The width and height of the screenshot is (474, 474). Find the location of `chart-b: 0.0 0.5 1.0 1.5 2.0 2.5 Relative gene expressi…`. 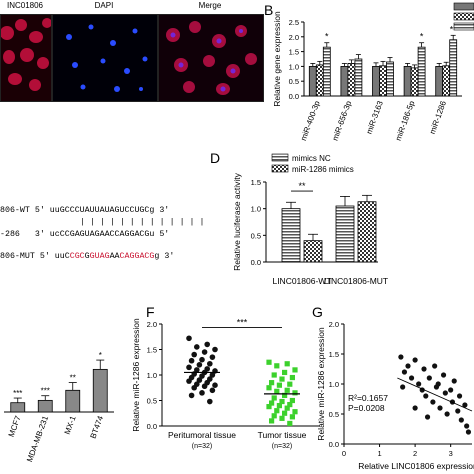

chart-b: 0.0 0.5 1.0 1.5 2.0 2.5 Relative gene expressi… is located at coordinates (373, 72).